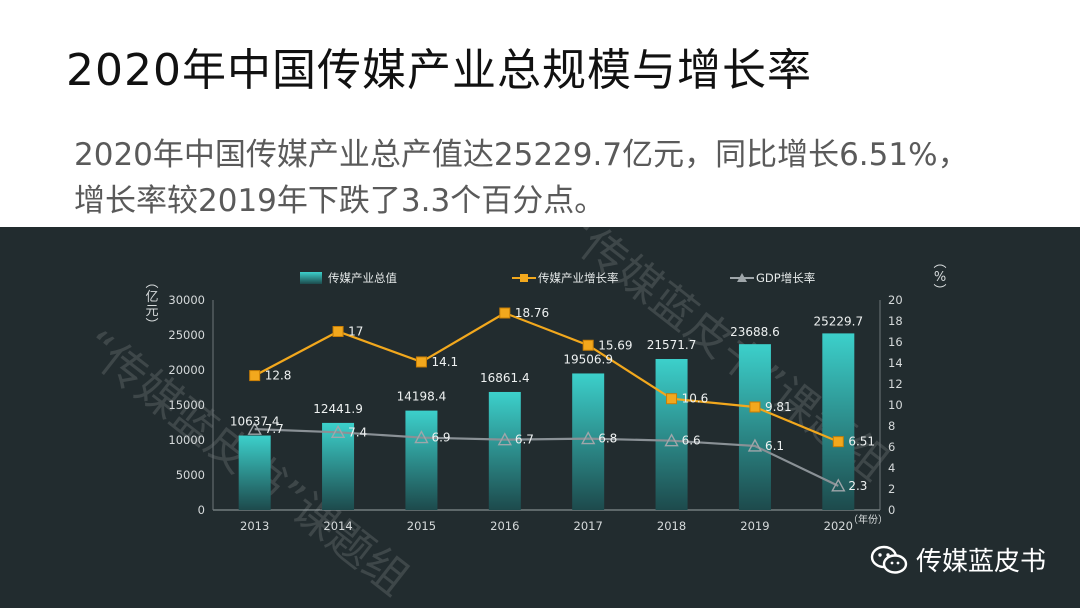 The image size is (1080, 608). Describe the element at coordinates (190, 475) in the screenshot. I see `left-tick-label: 5000` at that location.